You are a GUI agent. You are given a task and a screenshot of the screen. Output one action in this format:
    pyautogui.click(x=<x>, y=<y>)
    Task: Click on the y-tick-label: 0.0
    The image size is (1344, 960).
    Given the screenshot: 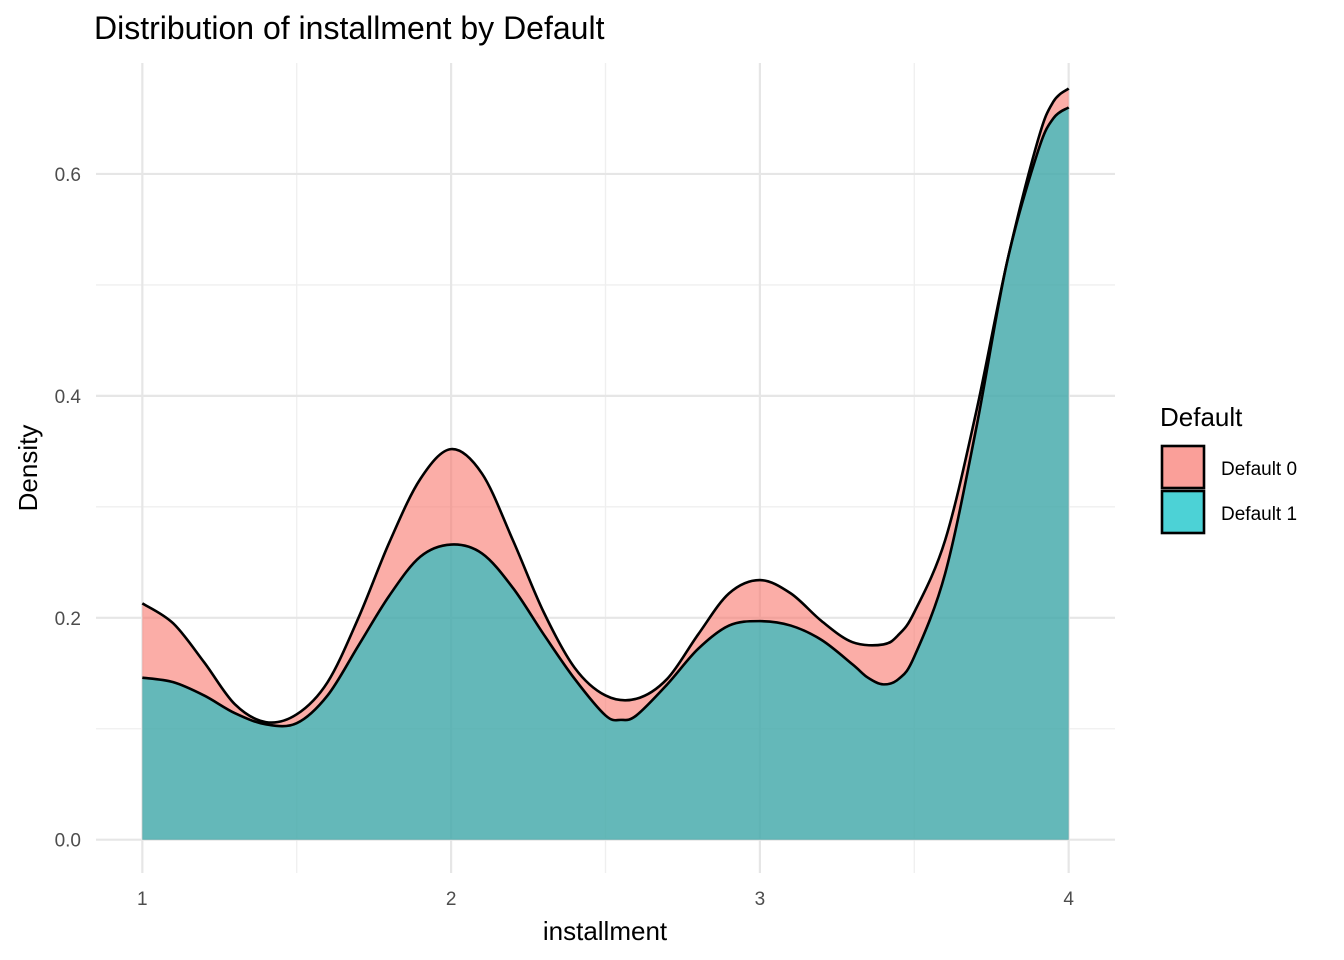 What is the action you would take?
    pyautogui.click(x=68, y=841)
    